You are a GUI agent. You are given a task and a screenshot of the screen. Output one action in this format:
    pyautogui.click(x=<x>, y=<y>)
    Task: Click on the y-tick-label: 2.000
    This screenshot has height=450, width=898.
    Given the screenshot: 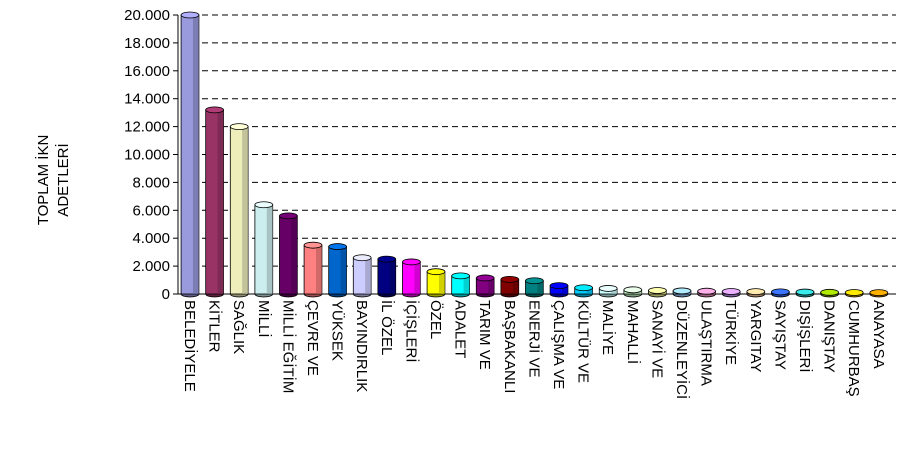 What is the action you would take?
    pyautogui.click(x=151, y=266)
    